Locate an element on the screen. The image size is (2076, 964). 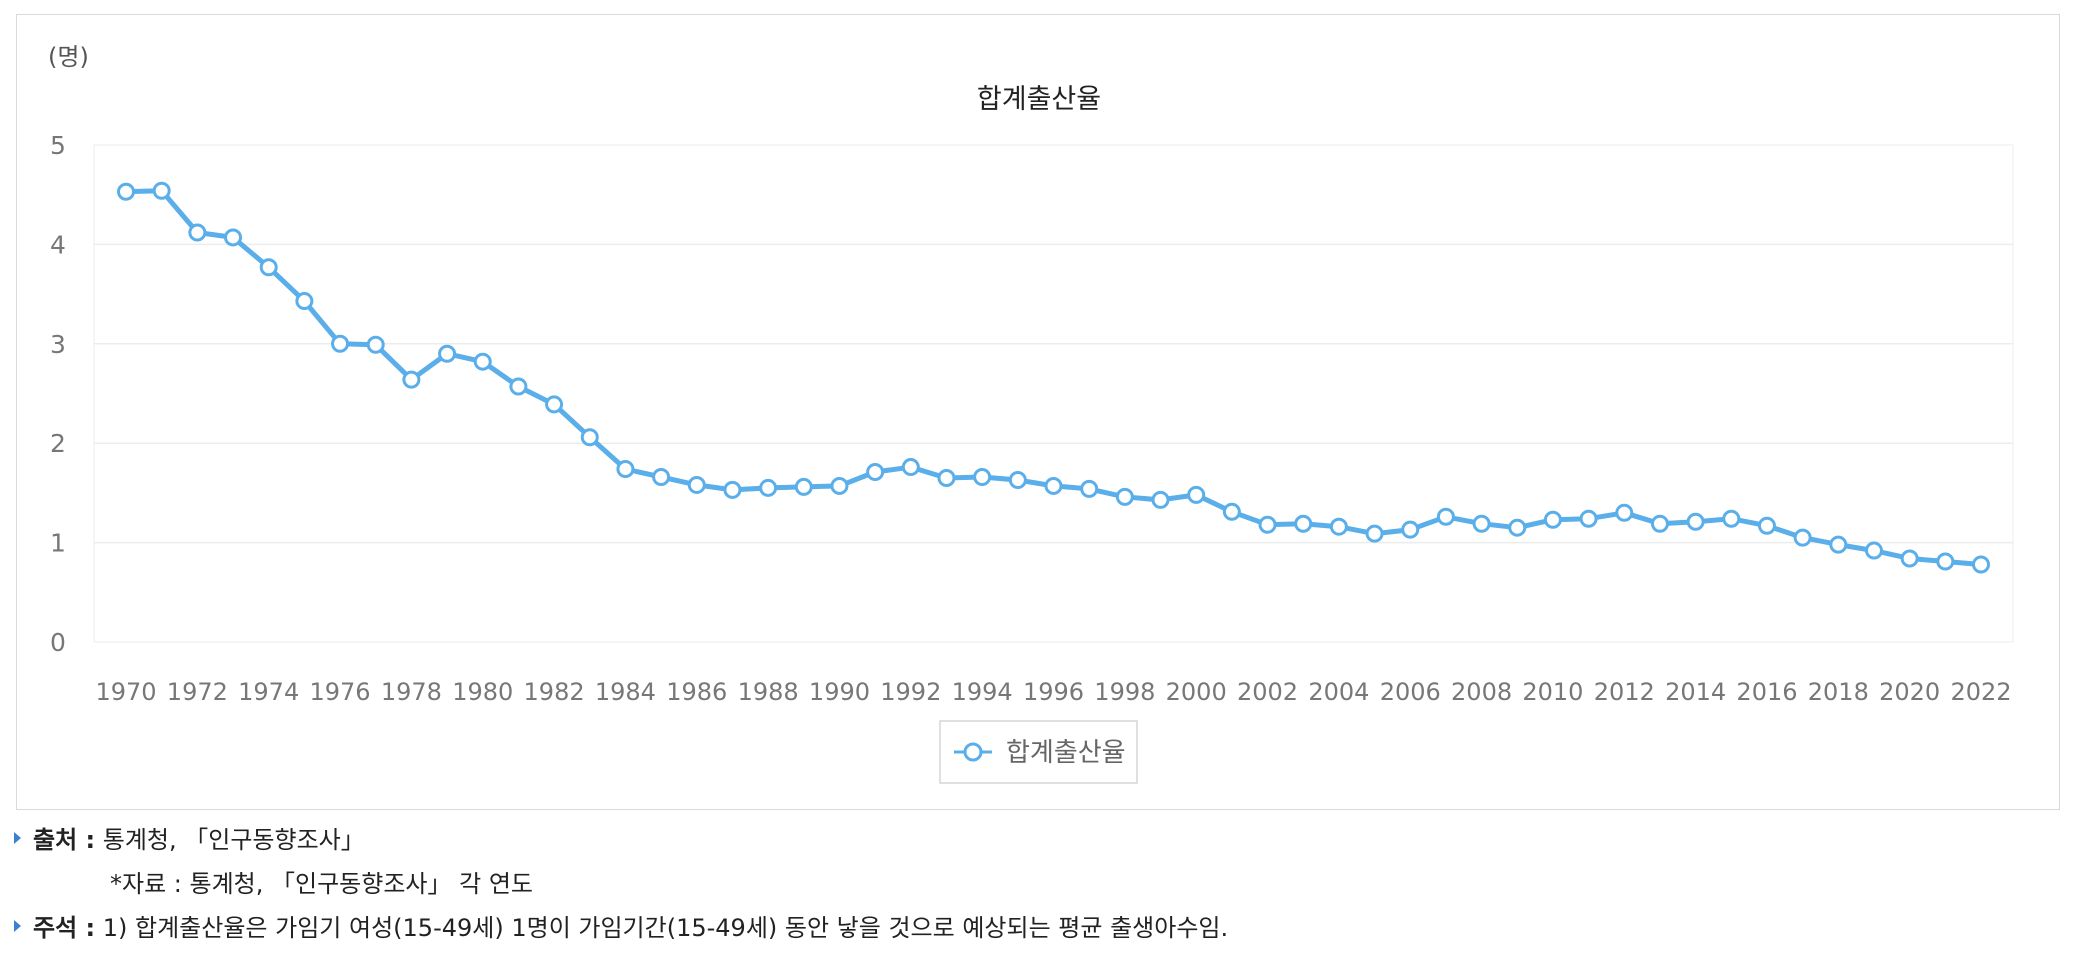
y-unit-label: (명) is located at coordinates (68, 57).